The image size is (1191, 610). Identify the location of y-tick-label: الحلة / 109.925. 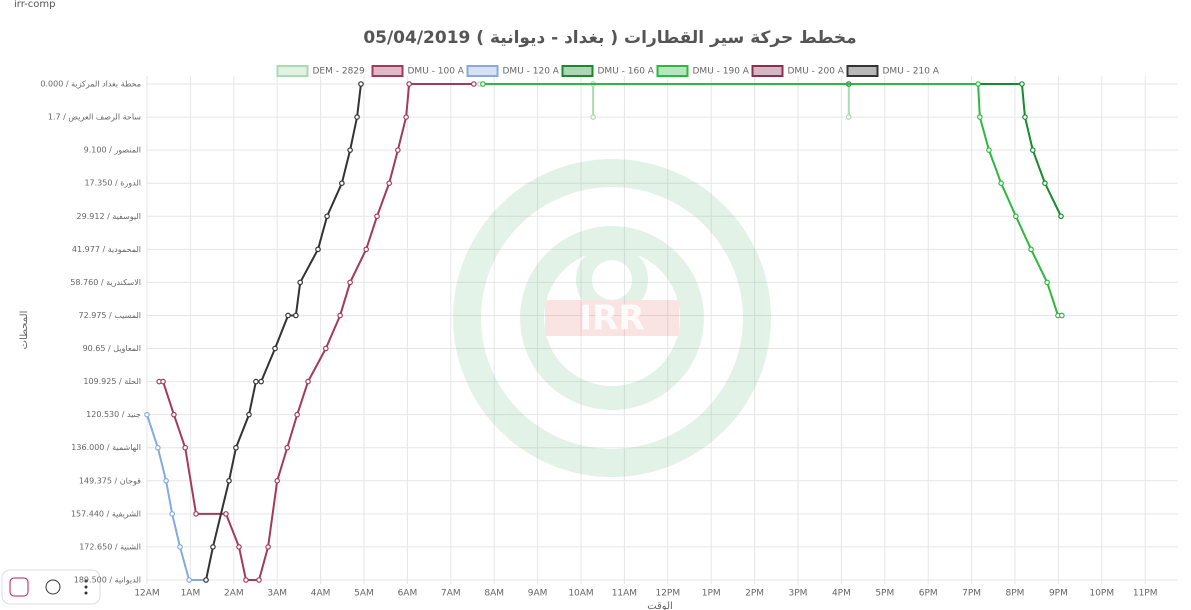
(112, 381).